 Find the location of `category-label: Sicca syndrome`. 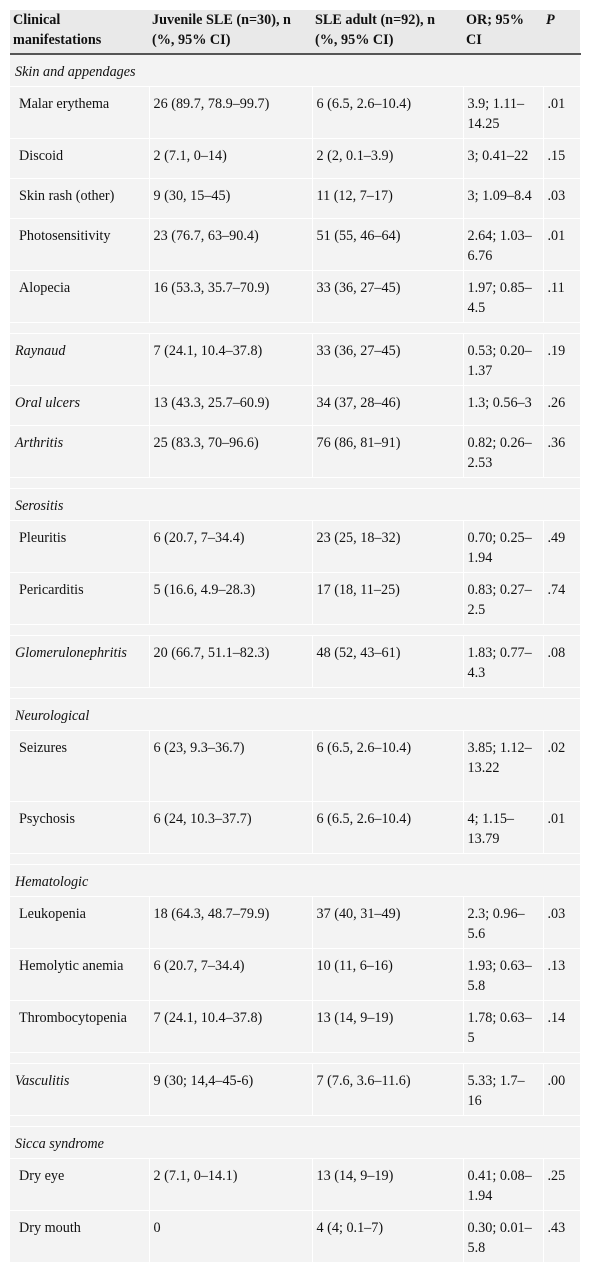

category-label: Sicca syndrome is located at coordinates (295, 1142).